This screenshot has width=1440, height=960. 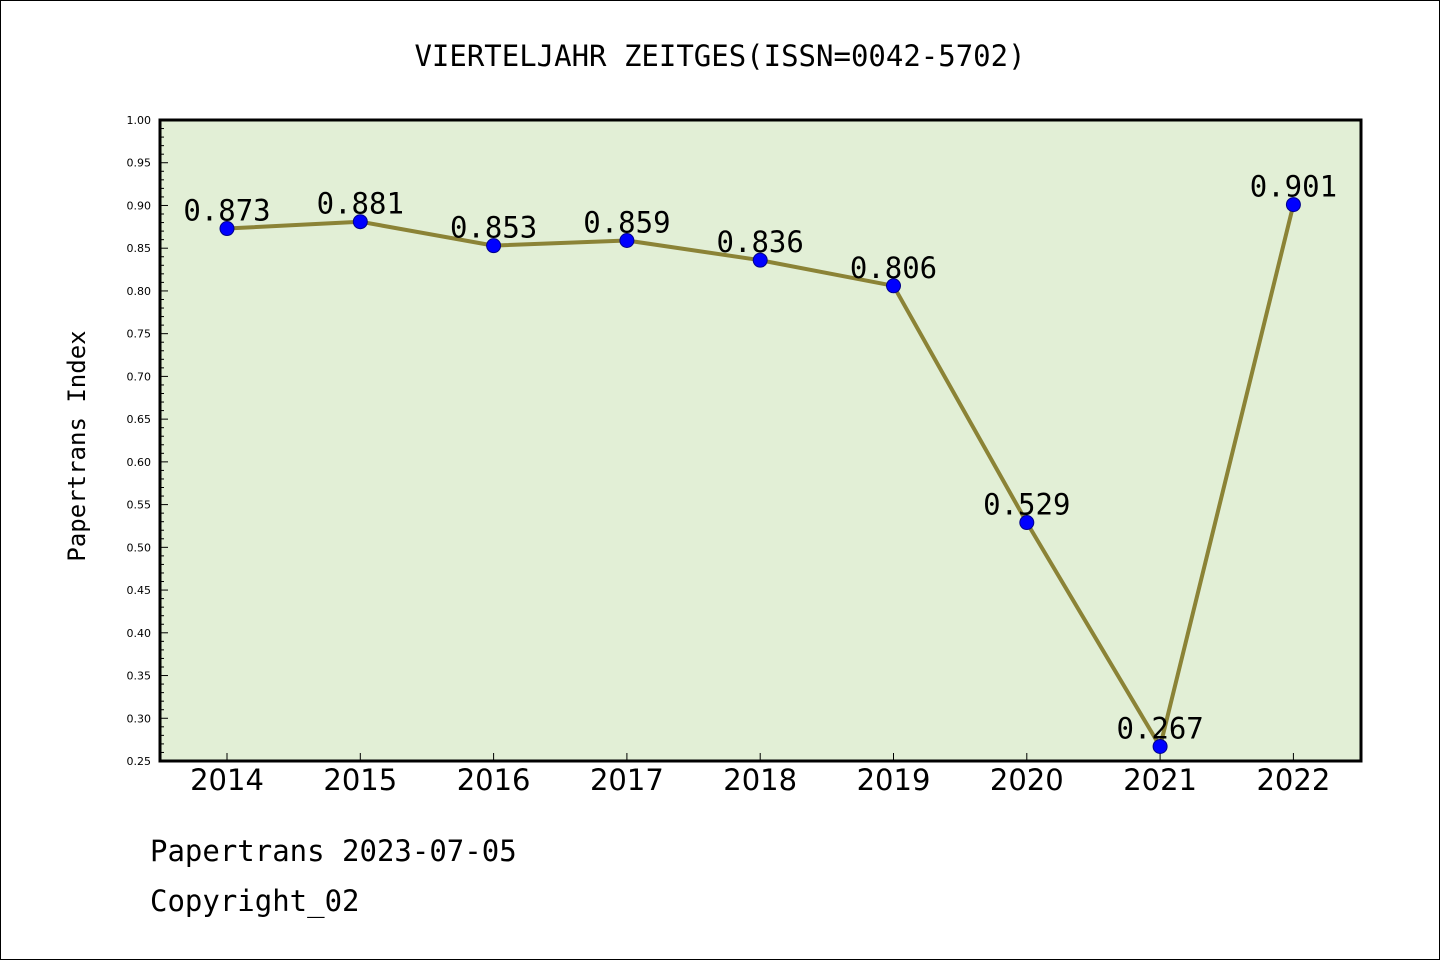 I want to click on x-tick-label: 2019, so click(x=894, y=780).